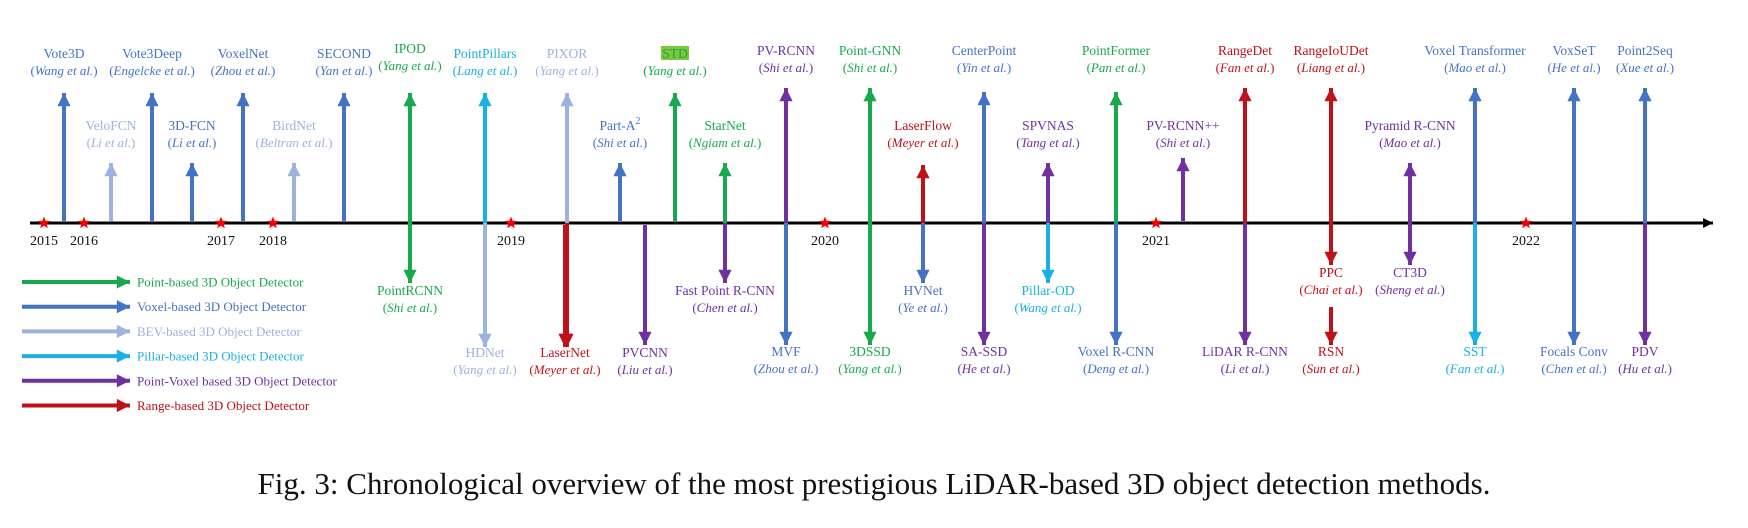  What do you see at coordinates (1047, 142) in the screenshot?
I see `method-authors: (Tang et al.)` at bounding box center [1047, 142].